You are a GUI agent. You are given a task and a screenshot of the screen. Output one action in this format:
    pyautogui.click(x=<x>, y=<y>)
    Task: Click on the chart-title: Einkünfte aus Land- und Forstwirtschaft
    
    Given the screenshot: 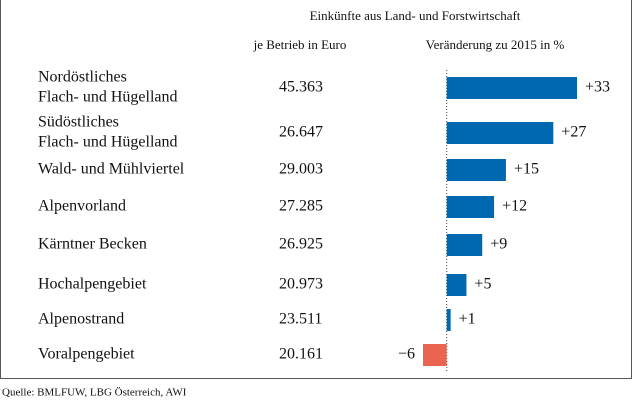 What is the action you would take?
    pyautogui.click(x=415, y=15)
    